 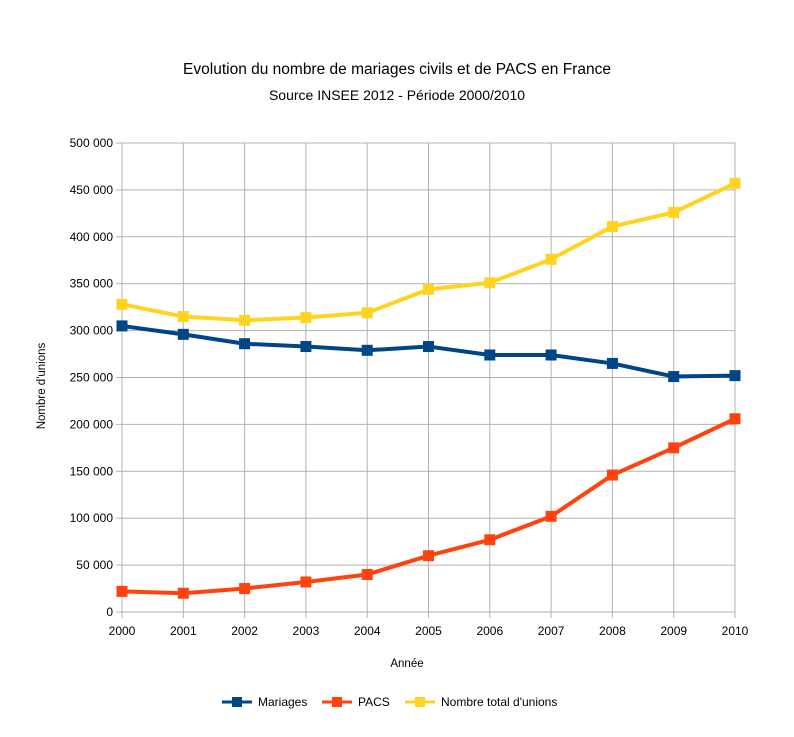 What do you see at coordinates (94, 565) in the screenshot?
I see `y-tick-label: 50 000` at bounding box center [94, 565].